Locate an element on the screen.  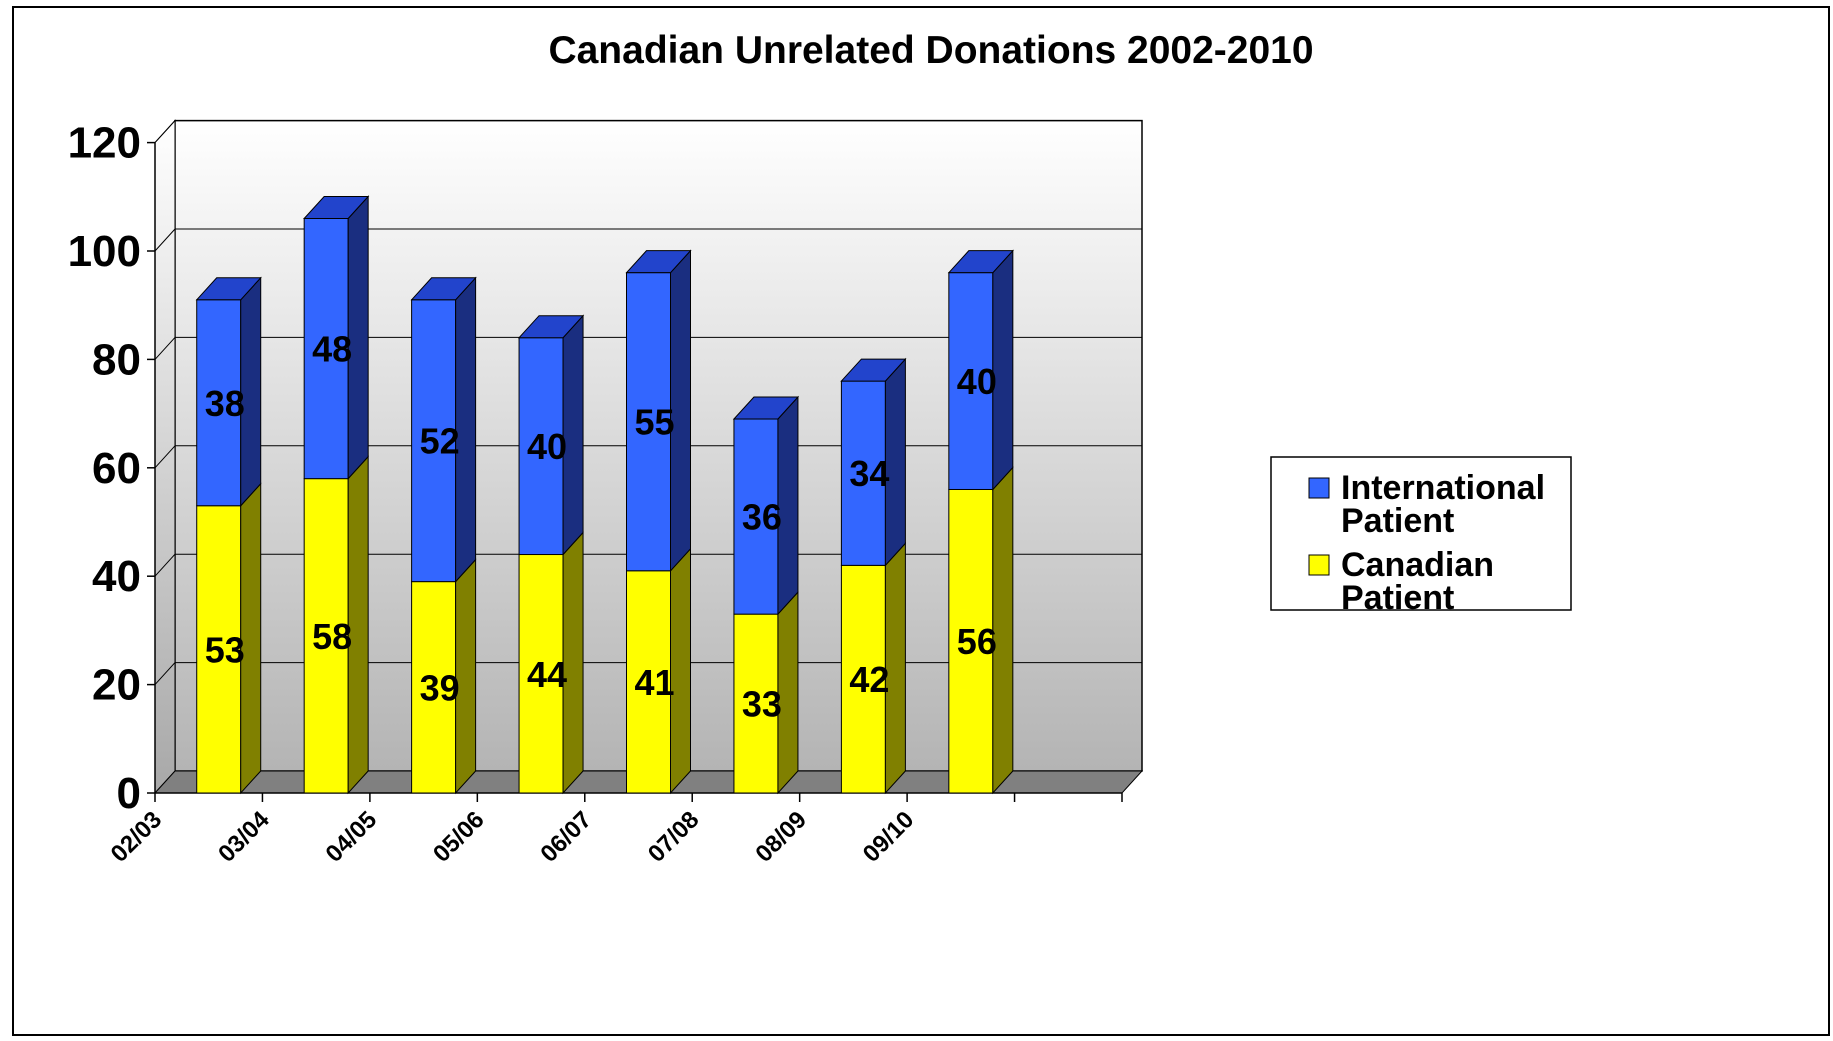
x-tick-label: 03/04 is located at coordinates (244, 837).